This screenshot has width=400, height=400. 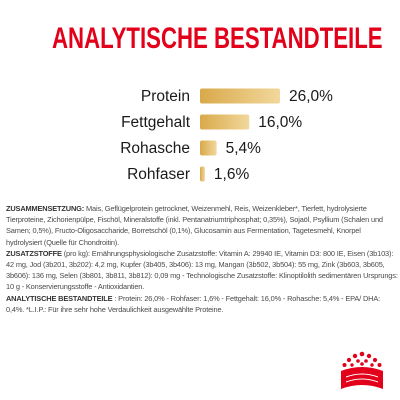 What do you see at coordinates (158, 174) in the screenshot?
I see `category-label: Rohfaser` at bounding box center [158, 174].